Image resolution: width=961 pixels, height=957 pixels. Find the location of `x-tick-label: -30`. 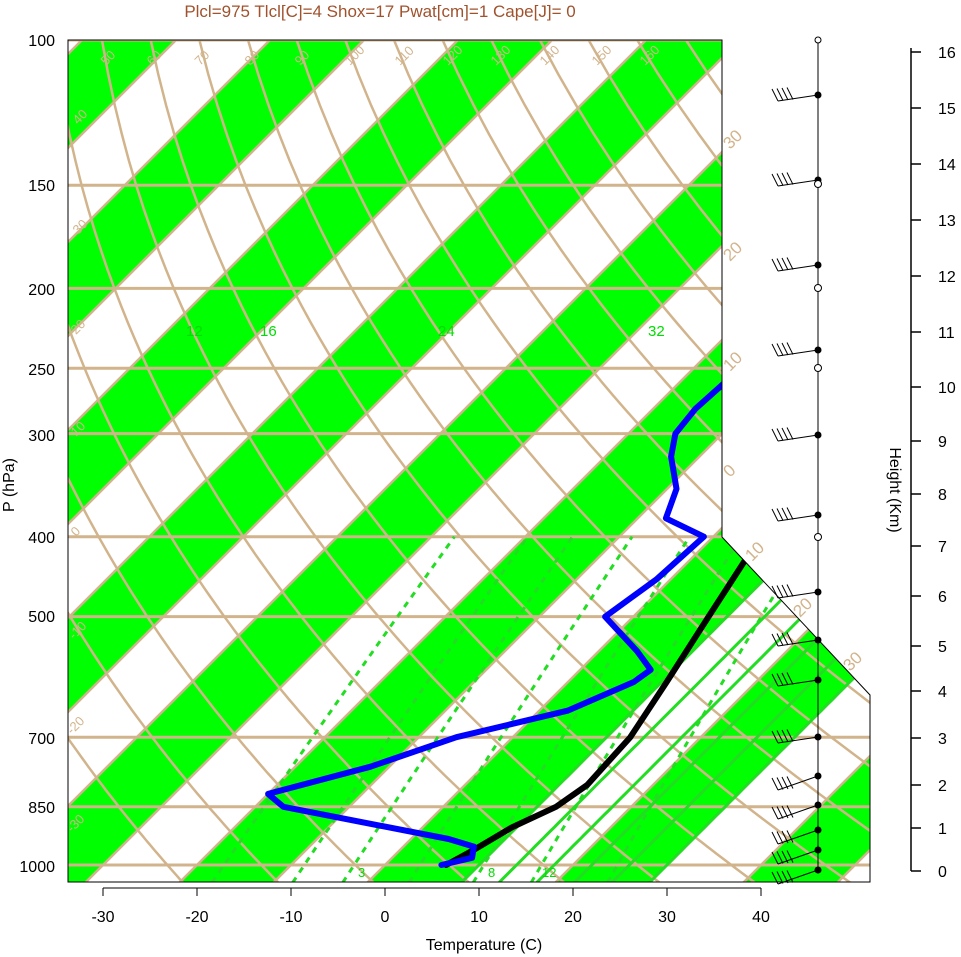

x-tick-label: -30 is located at coordinates (102, 917).